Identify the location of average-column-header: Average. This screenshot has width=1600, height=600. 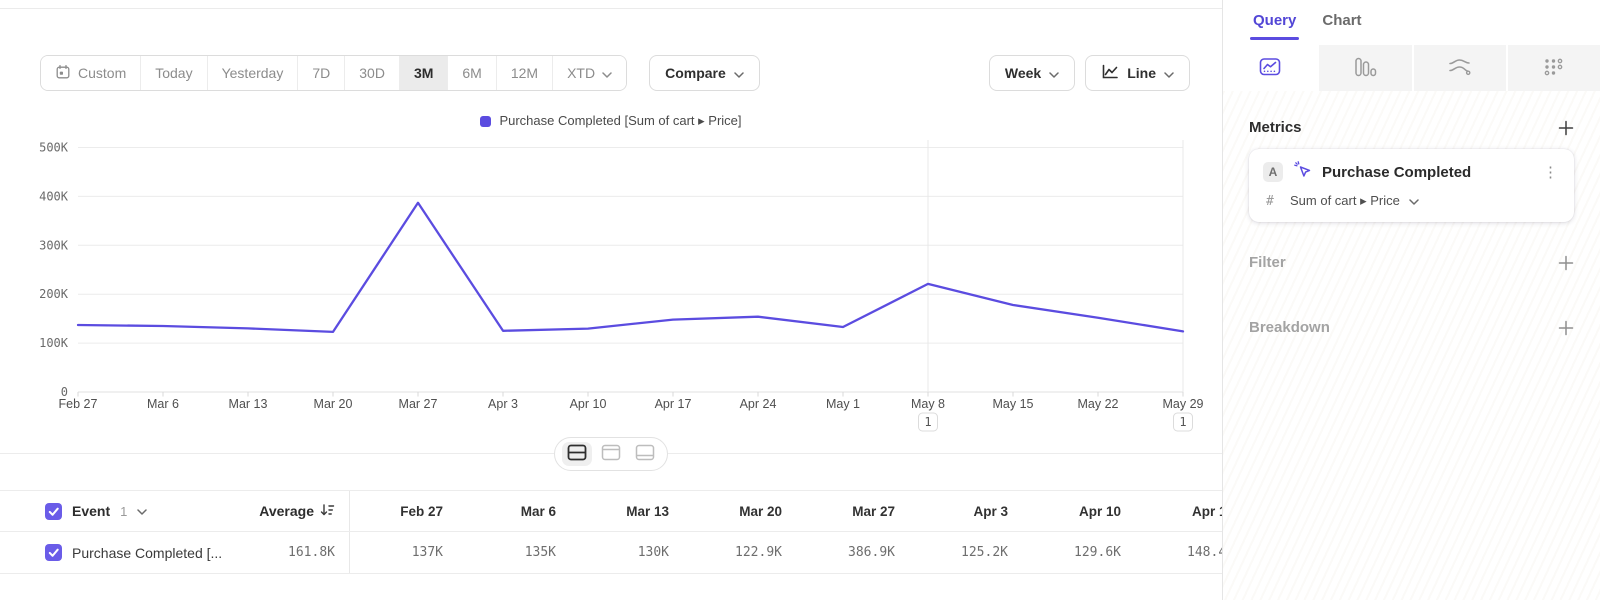
(275, 511).